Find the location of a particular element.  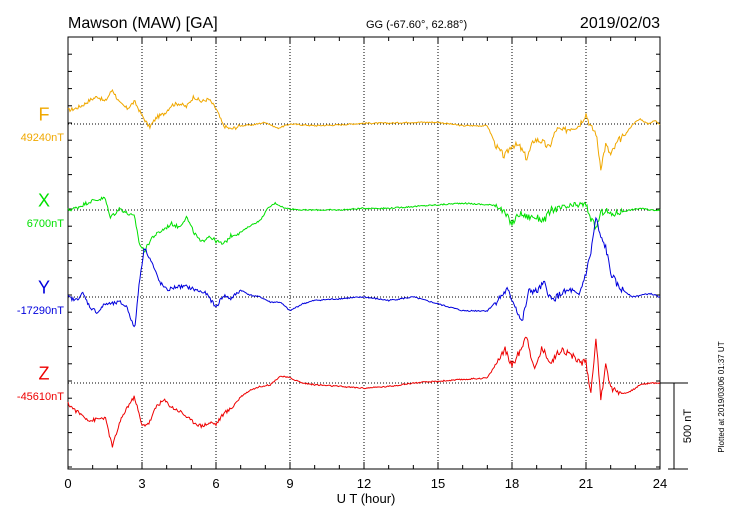

series-name-z: Z is located at coordinates (44, 373).